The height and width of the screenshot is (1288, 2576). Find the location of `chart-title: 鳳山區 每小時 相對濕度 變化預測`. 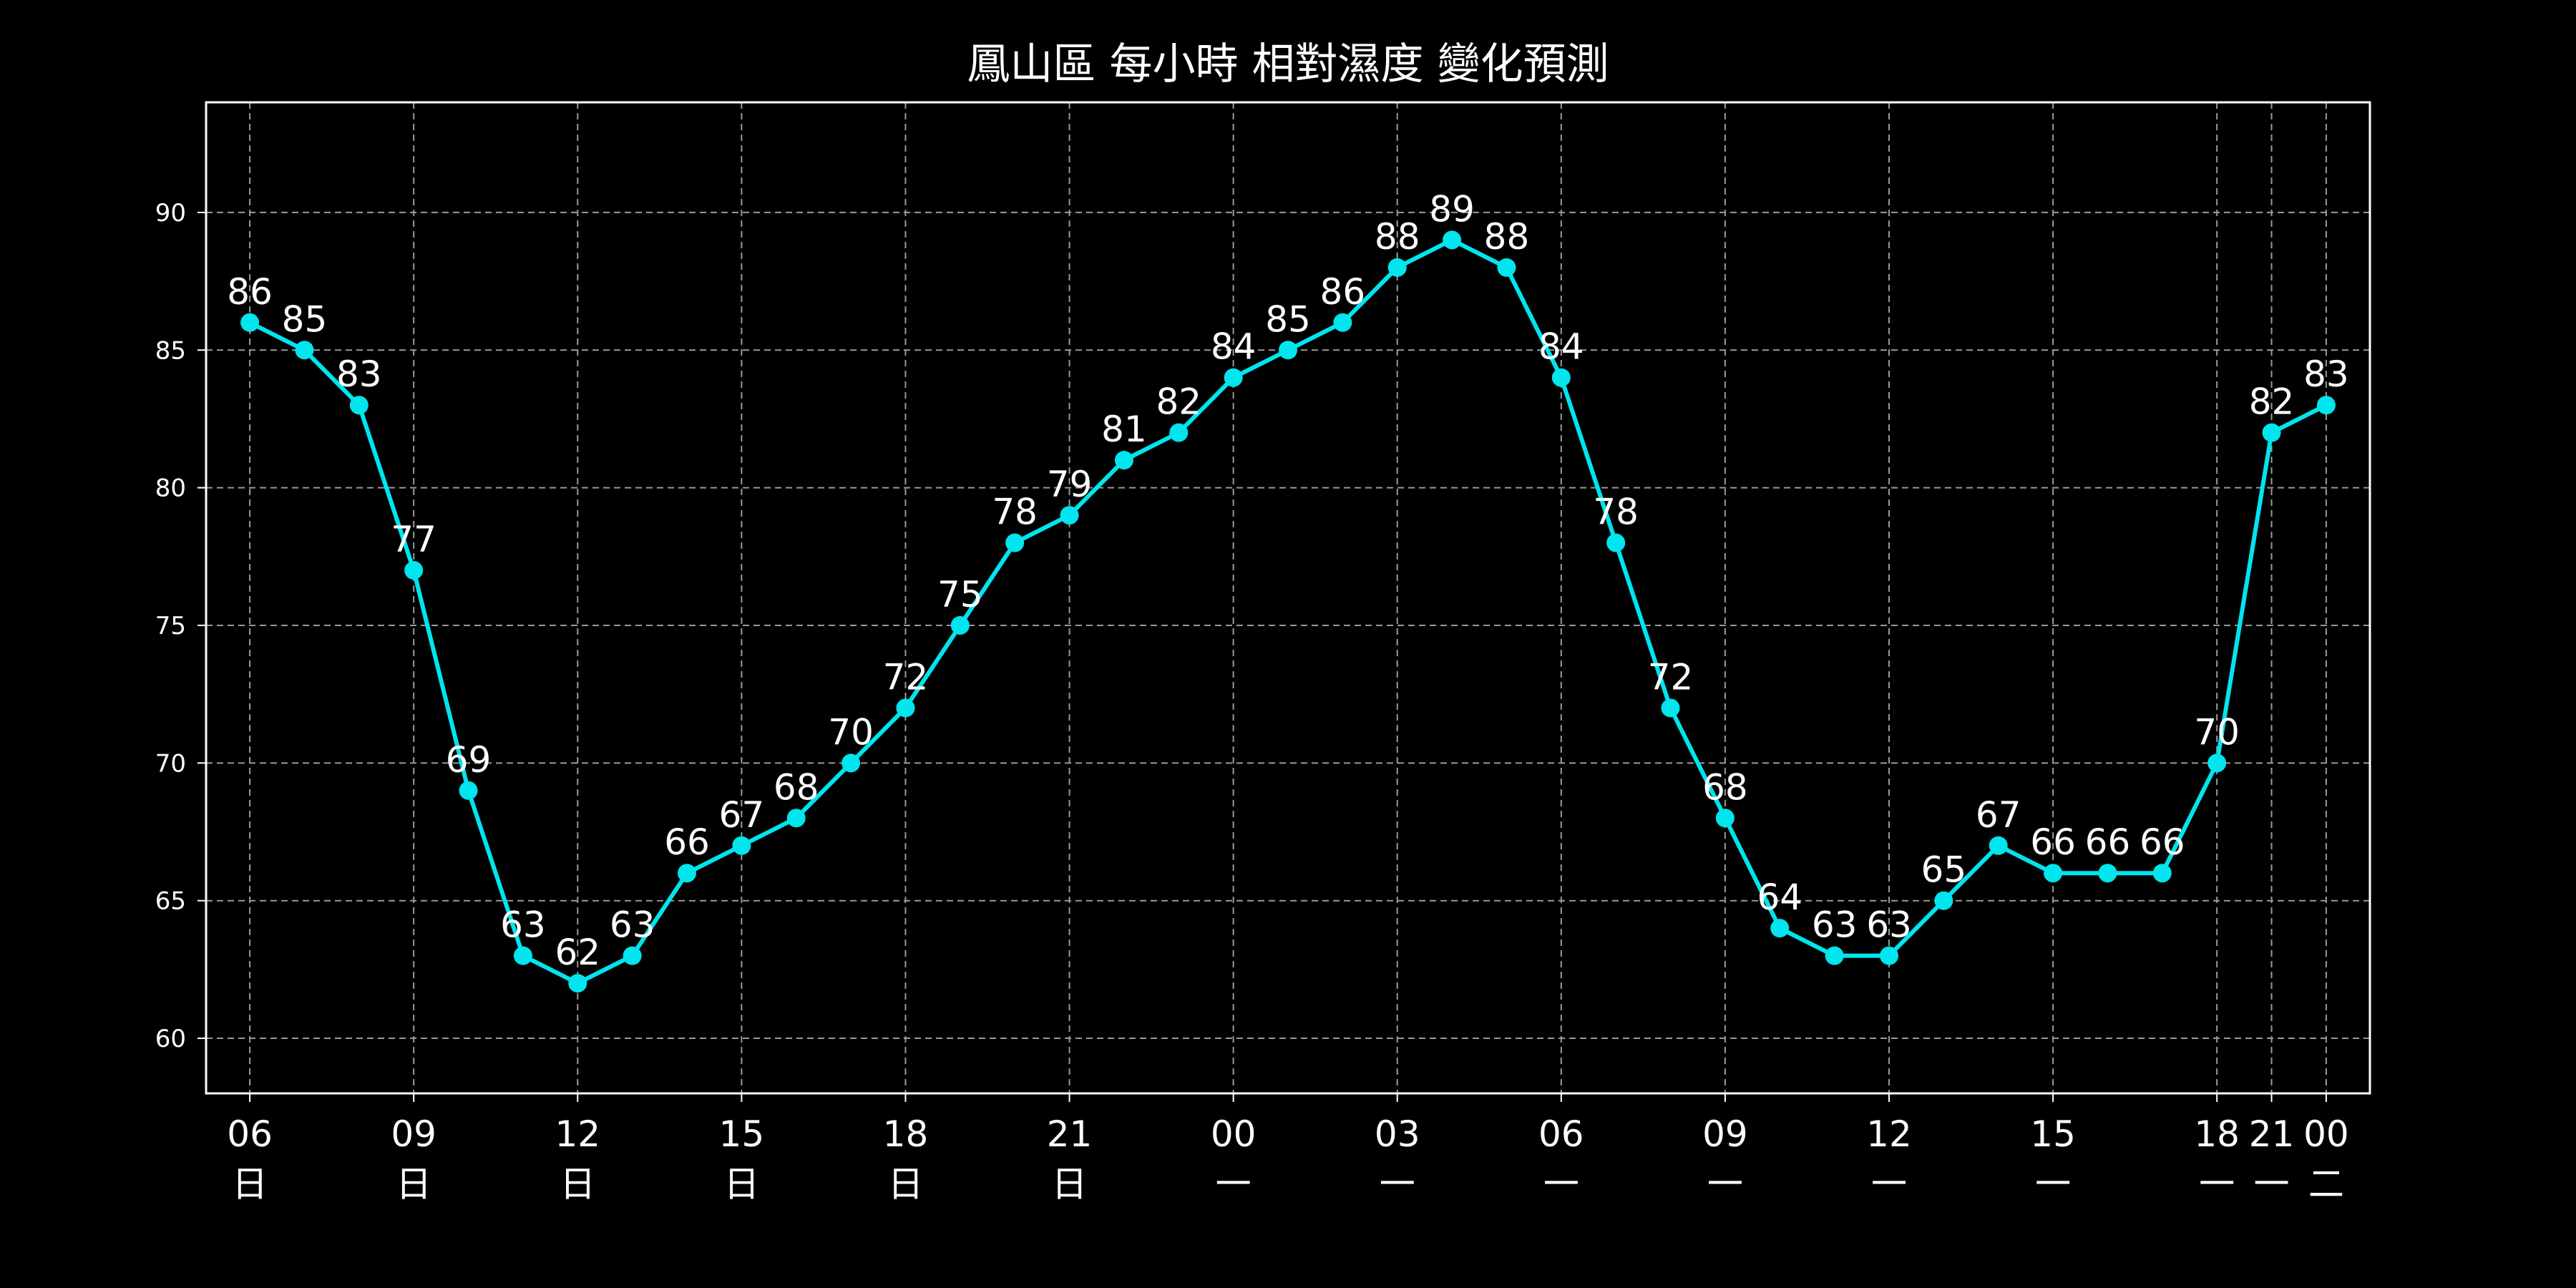

chart-title: 鳳山區 每小時 相對濕度 變化預測 is located at coordinates (1288, 64).